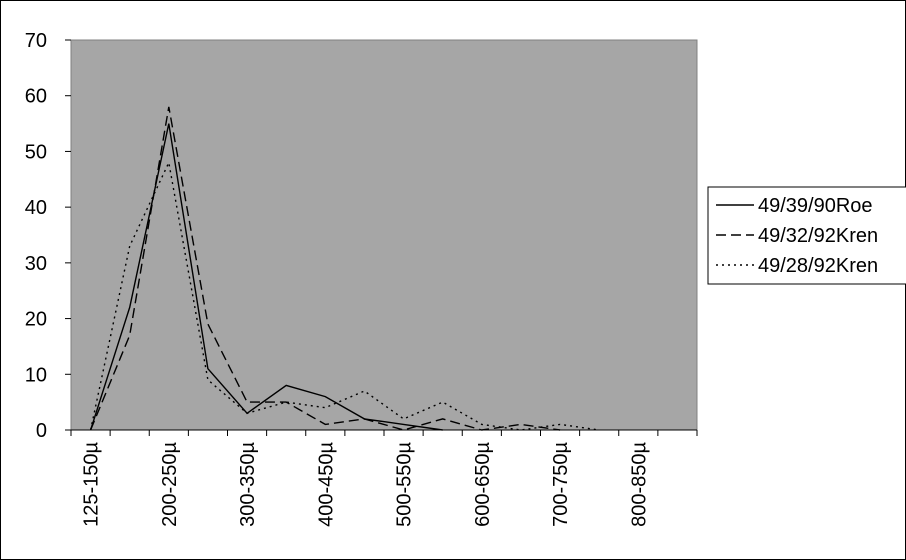  I want to click on y-tick-label: 30, so click(36, 264).